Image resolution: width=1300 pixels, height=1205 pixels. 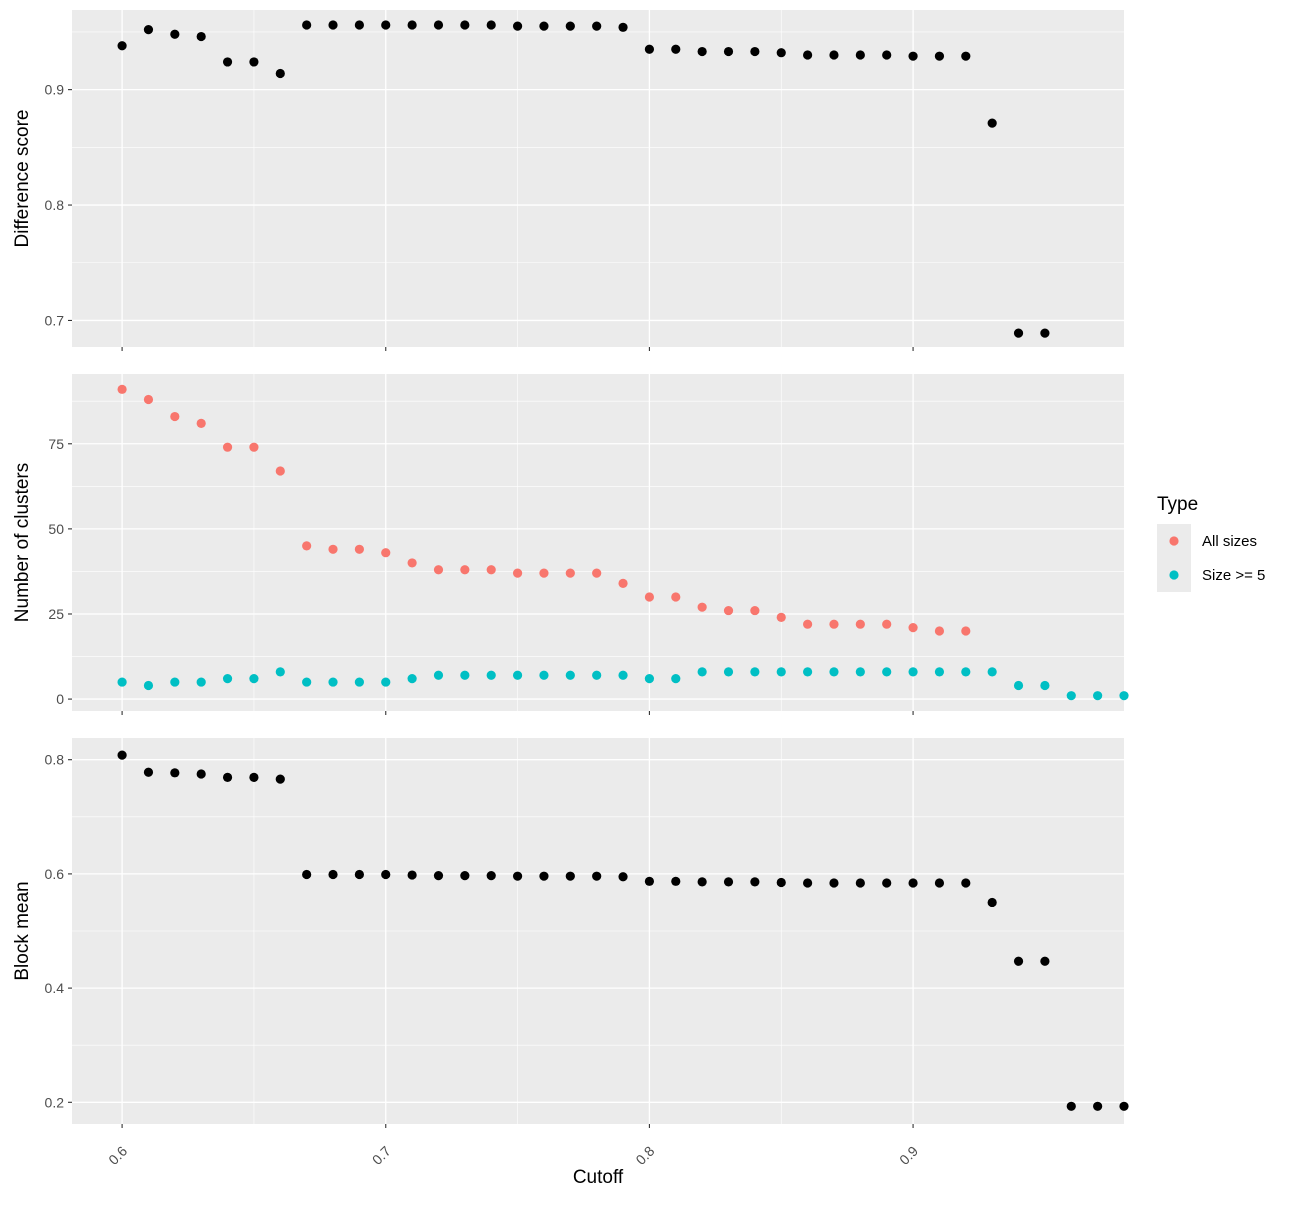 What do you see at coordinates (55, 1102) in the screenshot?
I see `y-tick-label: 0.2` at bounding box center [55, 1102].